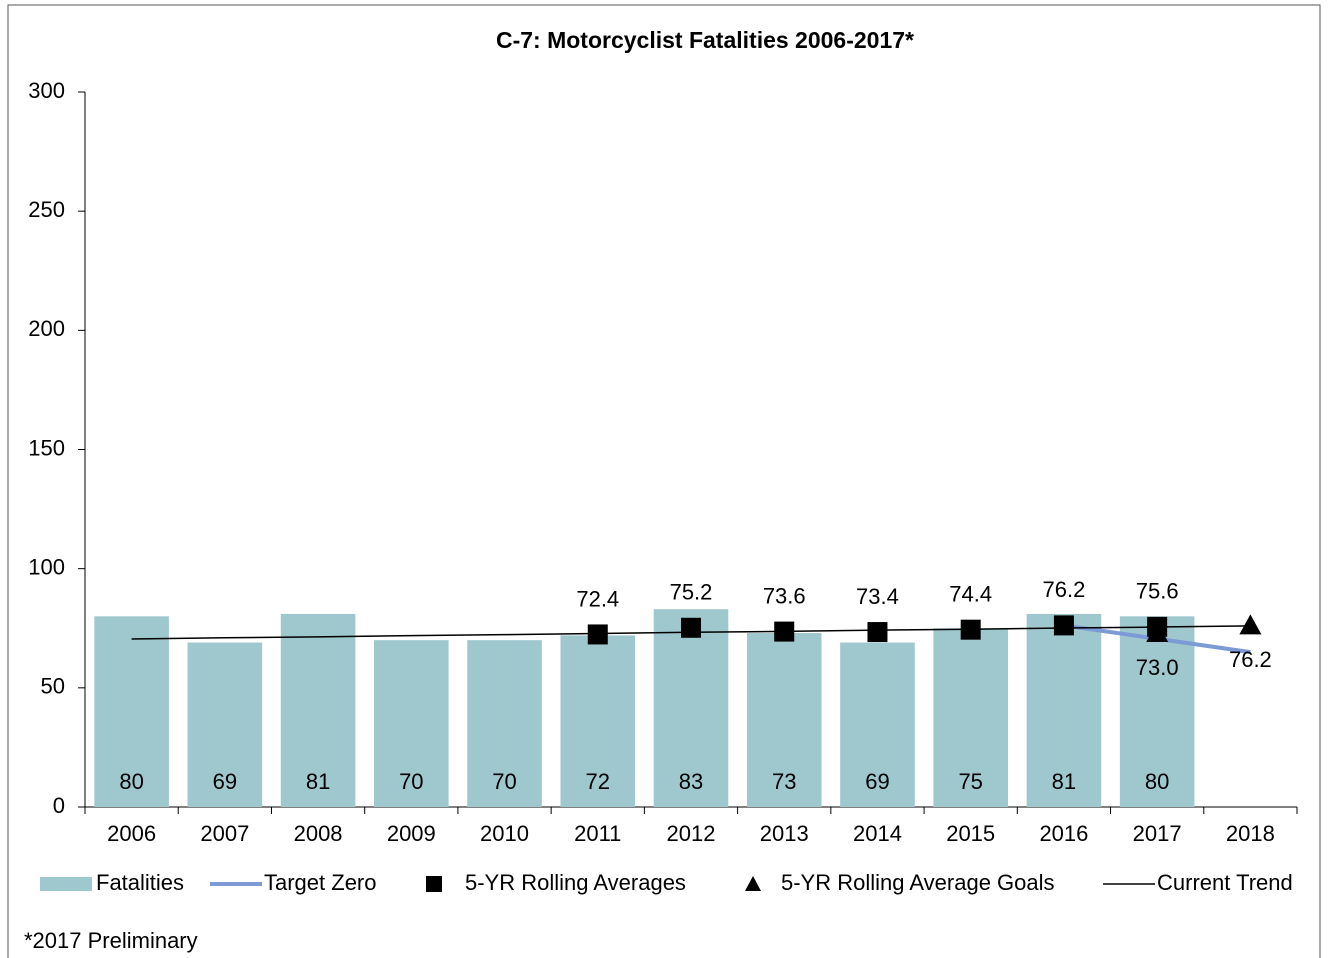  Describe the element at coordinates (598, 781) in the screenshot. I see `bar-label: 72` at that location.